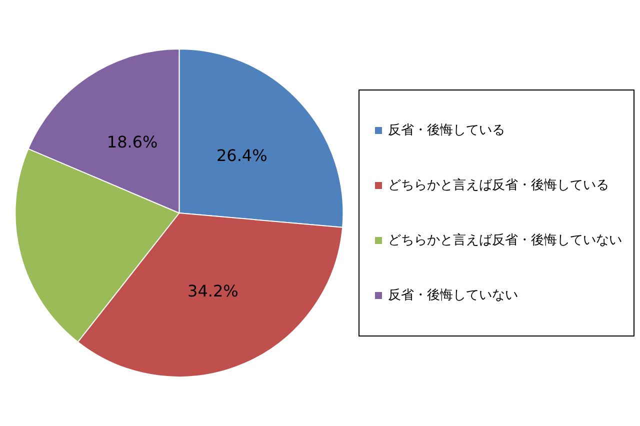  Describe the element at coordinates (242, 156) in the screenshot. I see `data-label: 26.4%` at that location.